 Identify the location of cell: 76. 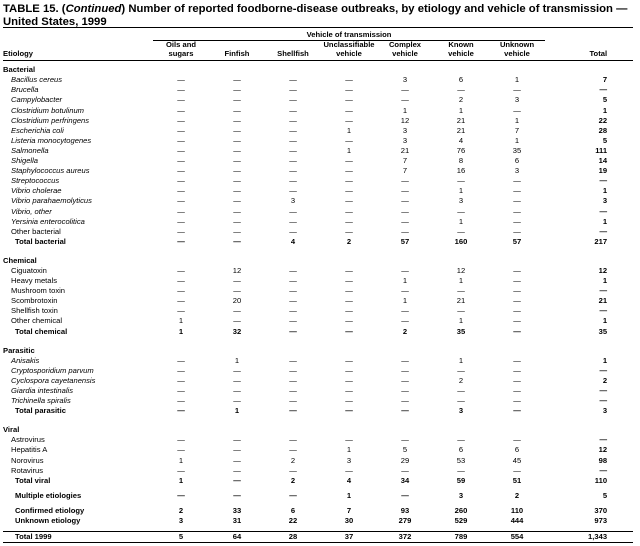
(461, 150).